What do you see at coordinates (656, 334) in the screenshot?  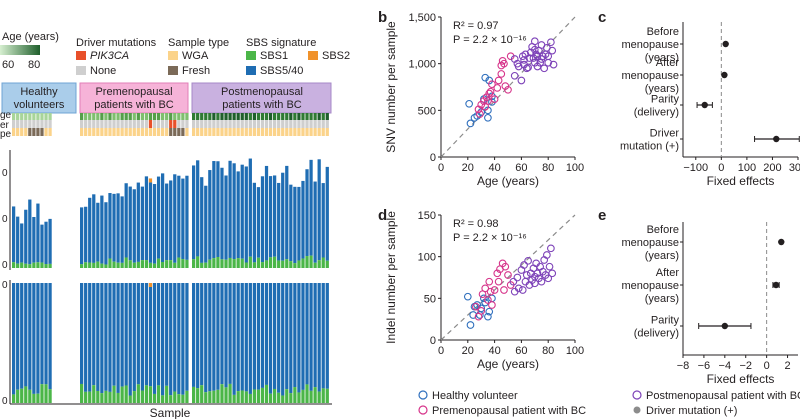 I see `e-row-label: (delivery)` at bounding box center [656, 334].